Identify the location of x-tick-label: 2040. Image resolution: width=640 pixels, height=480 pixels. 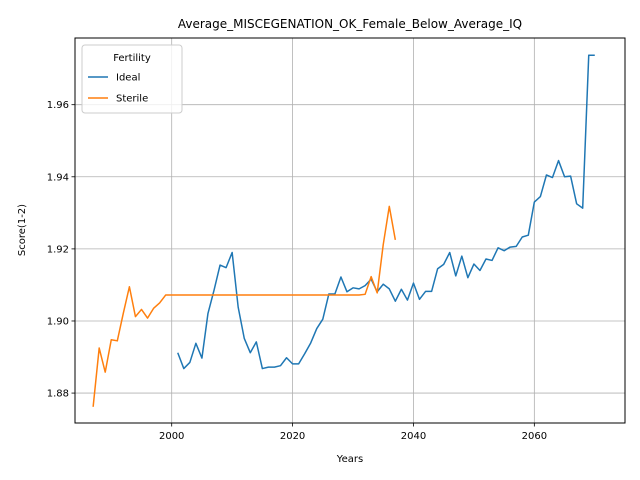
(413, 436).